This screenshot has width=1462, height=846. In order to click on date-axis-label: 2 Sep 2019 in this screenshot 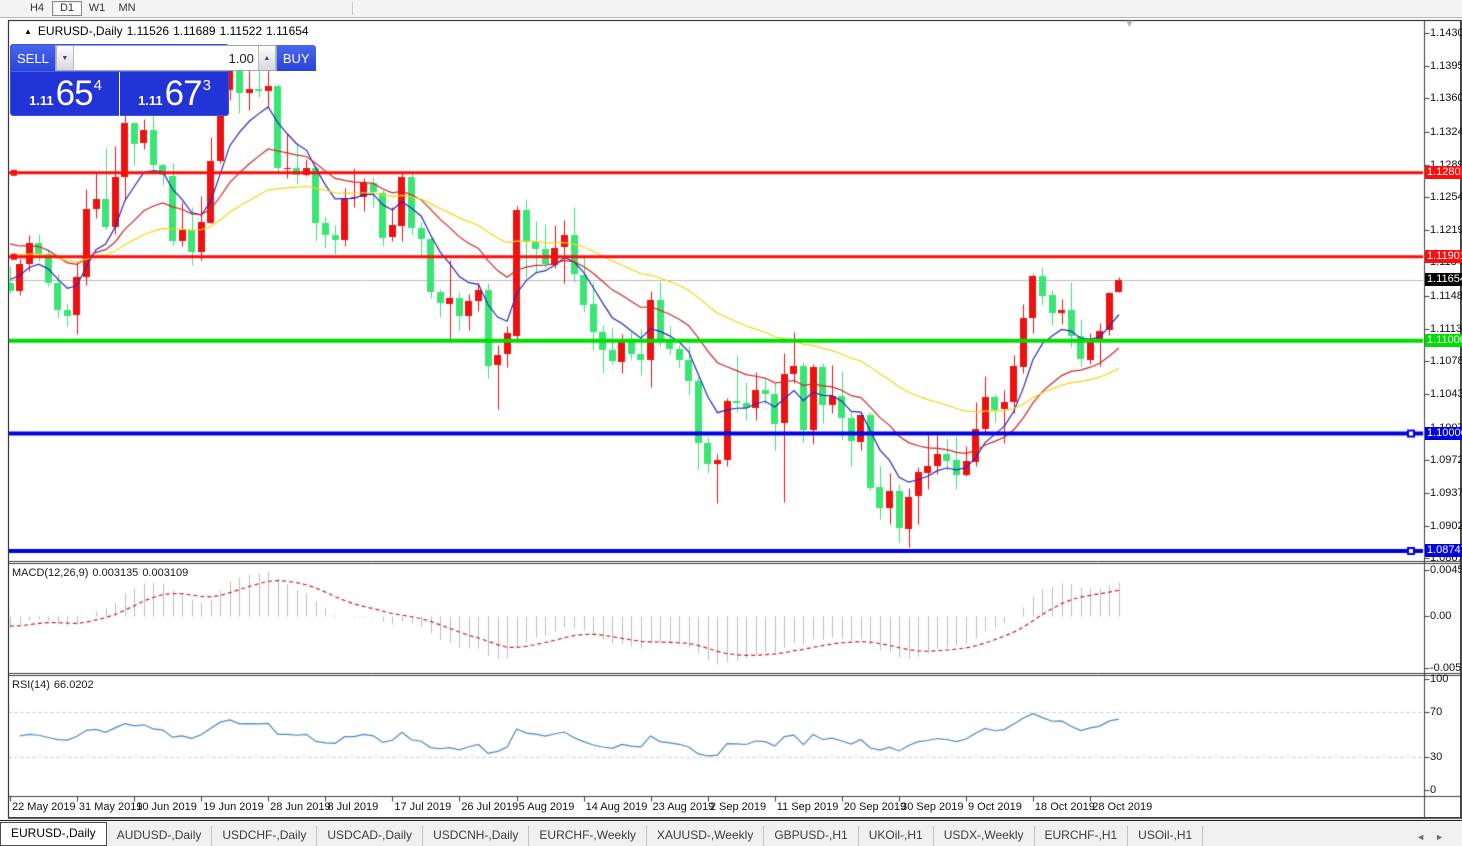, I will do `click(738, 807)`.